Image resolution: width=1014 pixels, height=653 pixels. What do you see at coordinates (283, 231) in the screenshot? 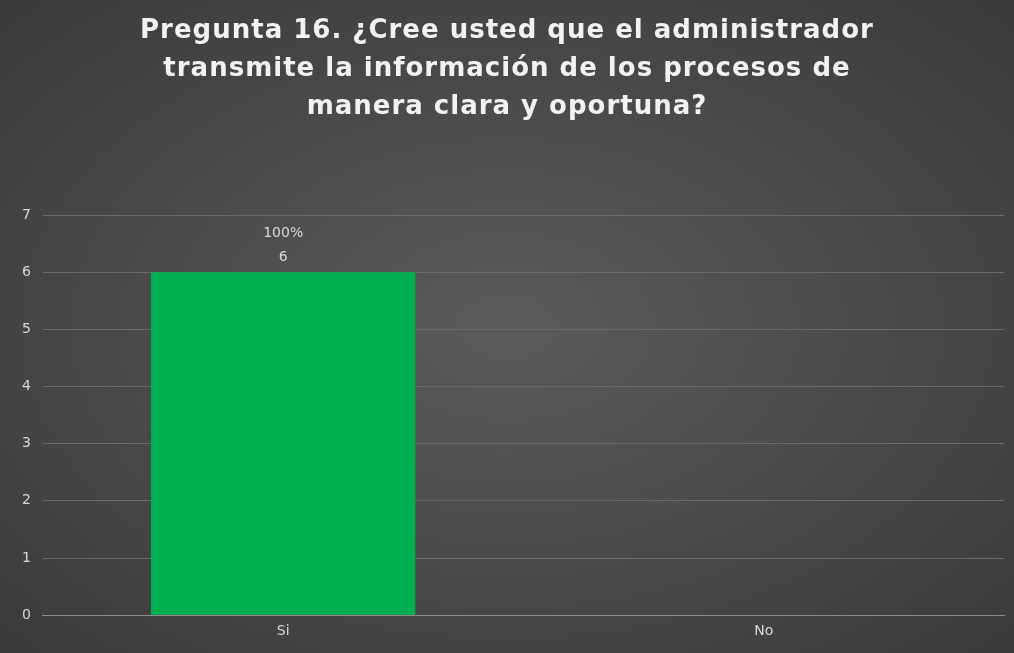
I see `annotation: 100%` at bounding box center [283, 231].